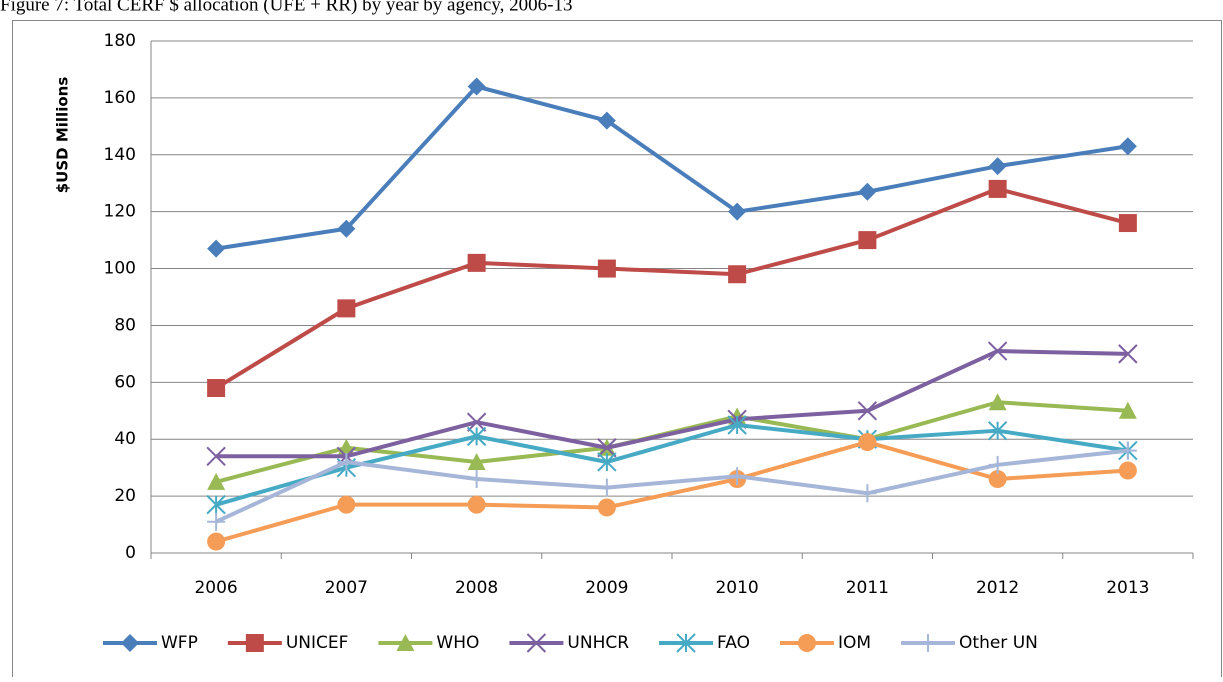  I want to click on legend-label: UNICEF, so click(317, 643).